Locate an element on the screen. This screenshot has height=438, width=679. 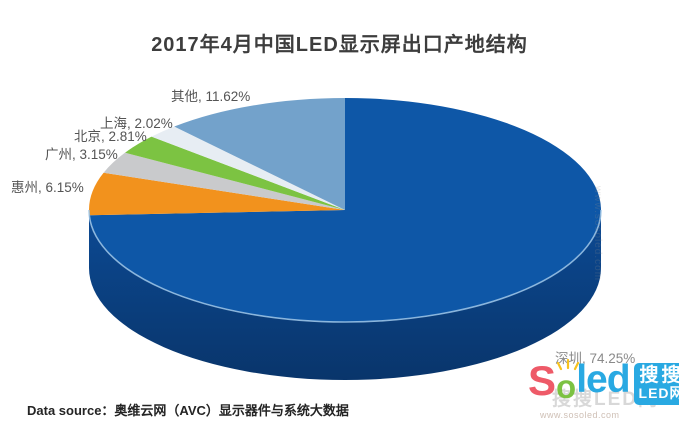
pie-slice-北京 is located at coordinates (235, 173).